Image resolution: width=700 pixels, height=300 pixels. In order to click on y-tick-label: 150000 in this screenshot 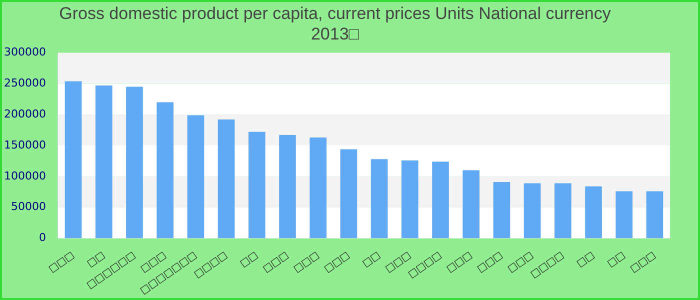, I will do `click(25, 145)`.